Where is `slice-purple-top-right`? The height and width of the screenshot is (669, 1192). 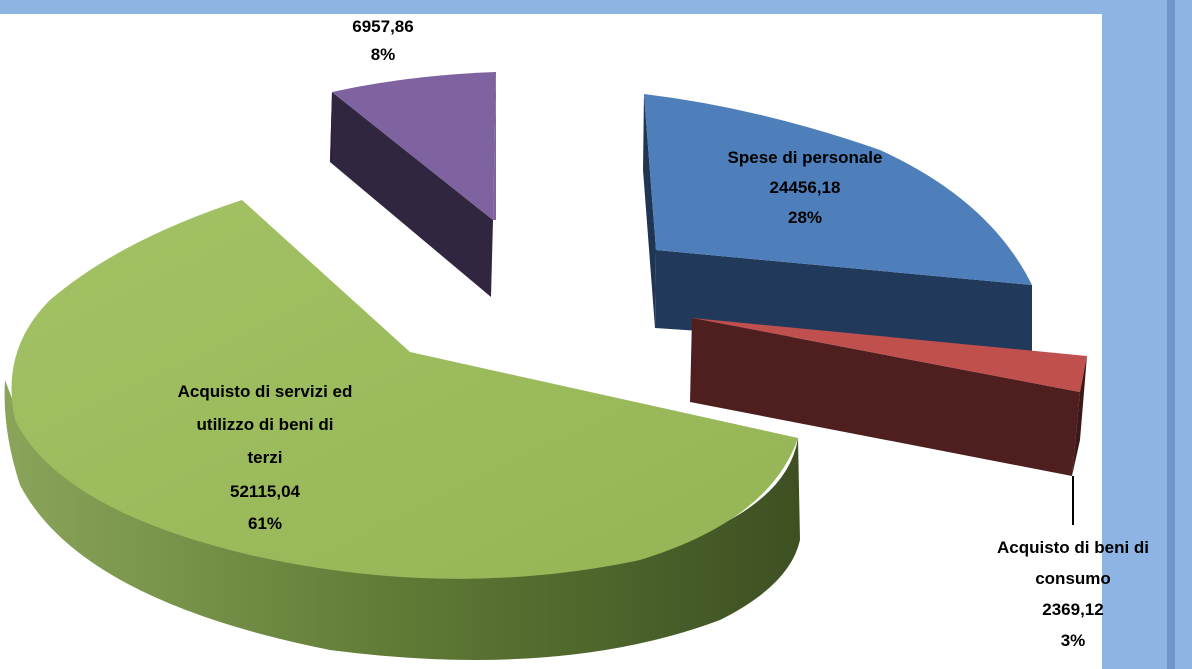 slice-purple-top-right is located at coordinates (494, 146).